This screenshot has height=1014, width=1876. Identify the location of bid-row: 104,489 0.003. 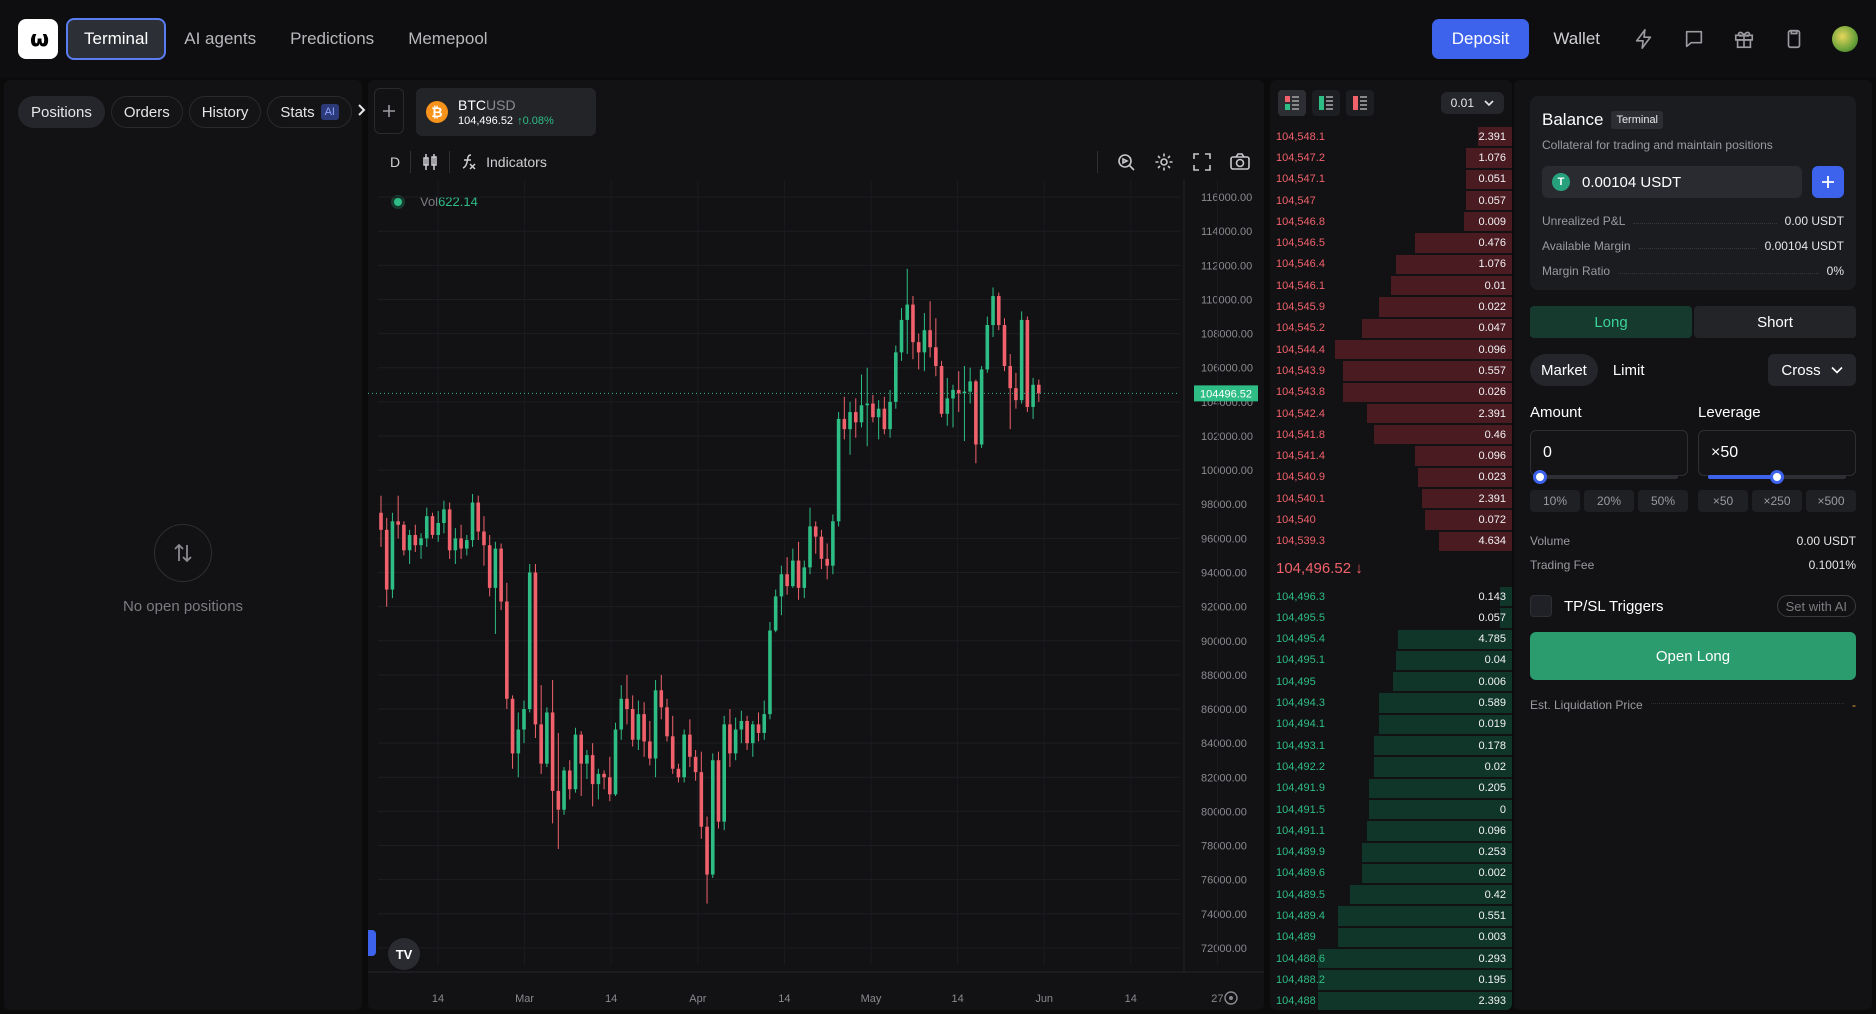
(1391, 937).